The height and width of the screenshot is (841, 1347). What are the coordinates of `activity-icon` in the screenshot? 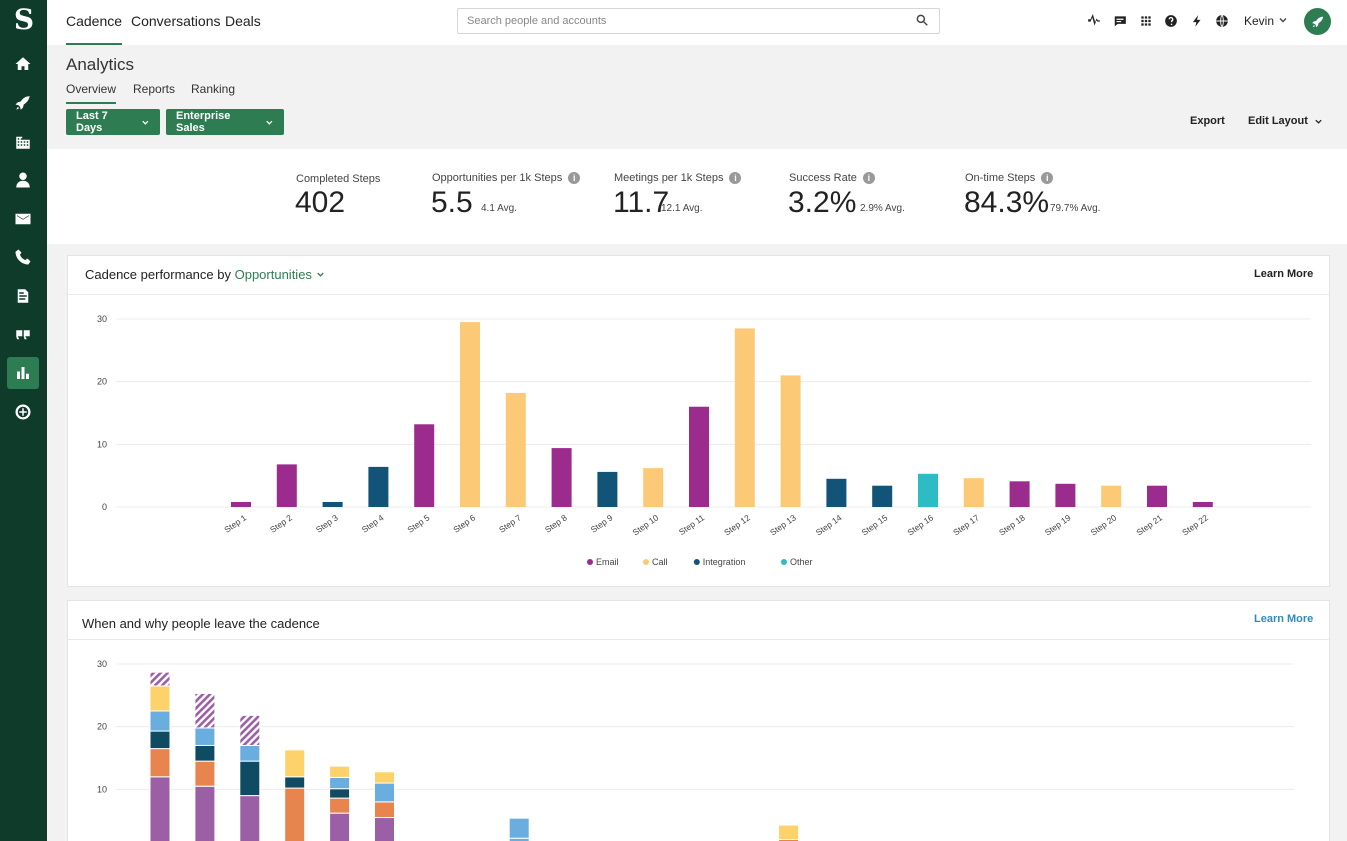 It's located at (1094, 21).